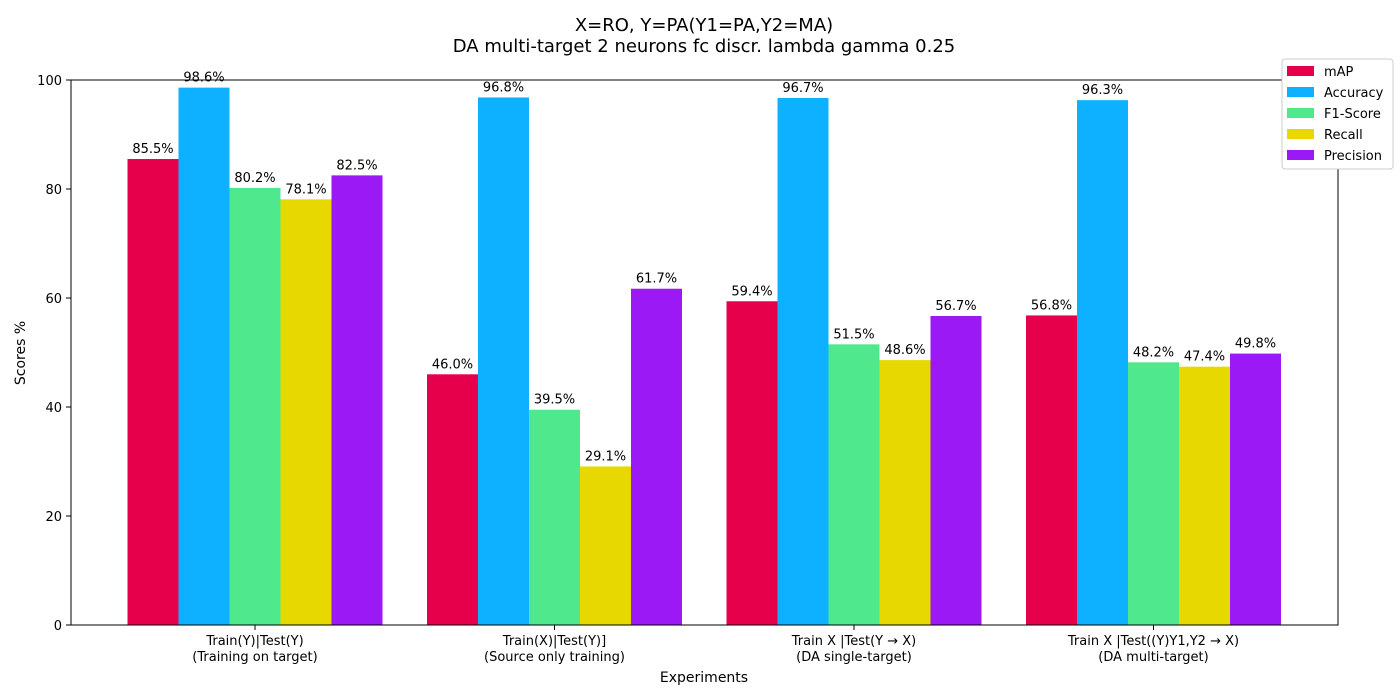  Describe the element at coordinates (656, 279) in the screenshot. I see `data-label: 61.7%` at that location.